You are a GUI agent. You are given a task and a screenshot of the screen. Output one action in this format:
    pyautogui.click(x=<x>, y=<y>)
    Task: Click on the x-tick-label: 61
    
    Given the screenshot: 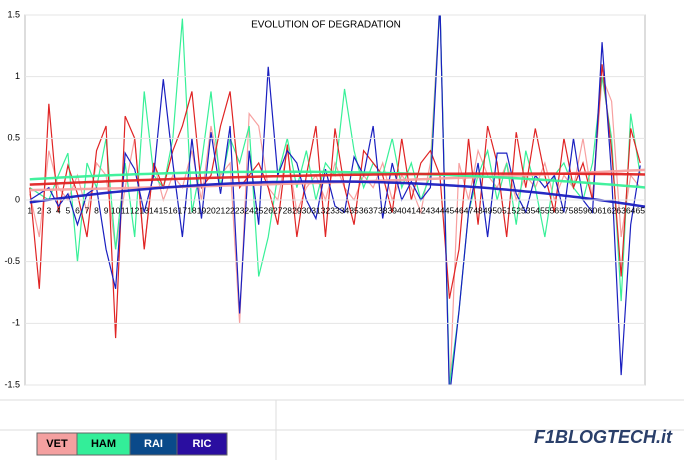 What is the action you would take?
    pyautogui.click(x=602, y=210)
    